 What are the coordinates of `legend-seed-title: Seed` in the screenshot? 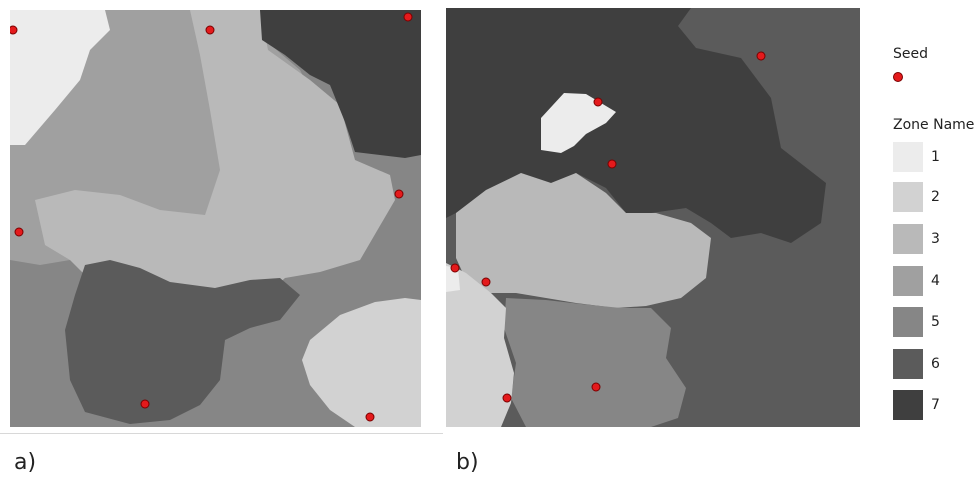 It's located at (910, 54).